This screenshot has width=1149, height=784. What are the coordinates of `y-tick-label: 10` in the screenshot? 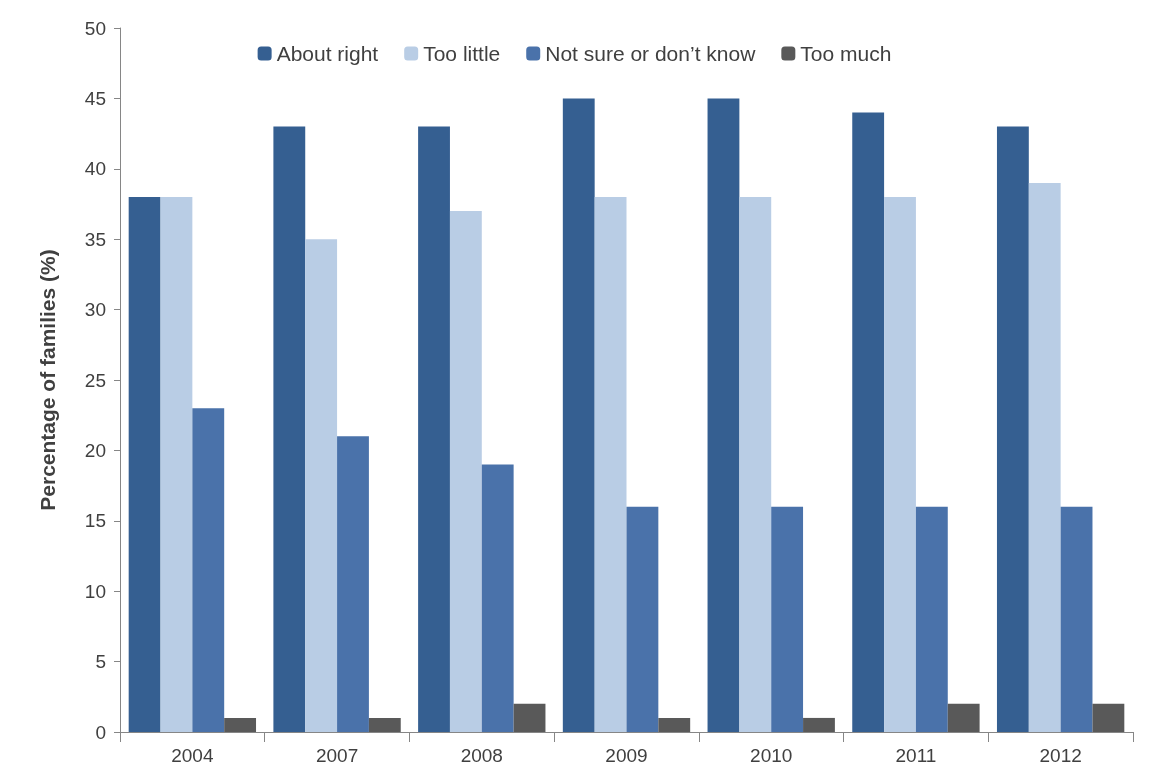 It's located at (95, 591).